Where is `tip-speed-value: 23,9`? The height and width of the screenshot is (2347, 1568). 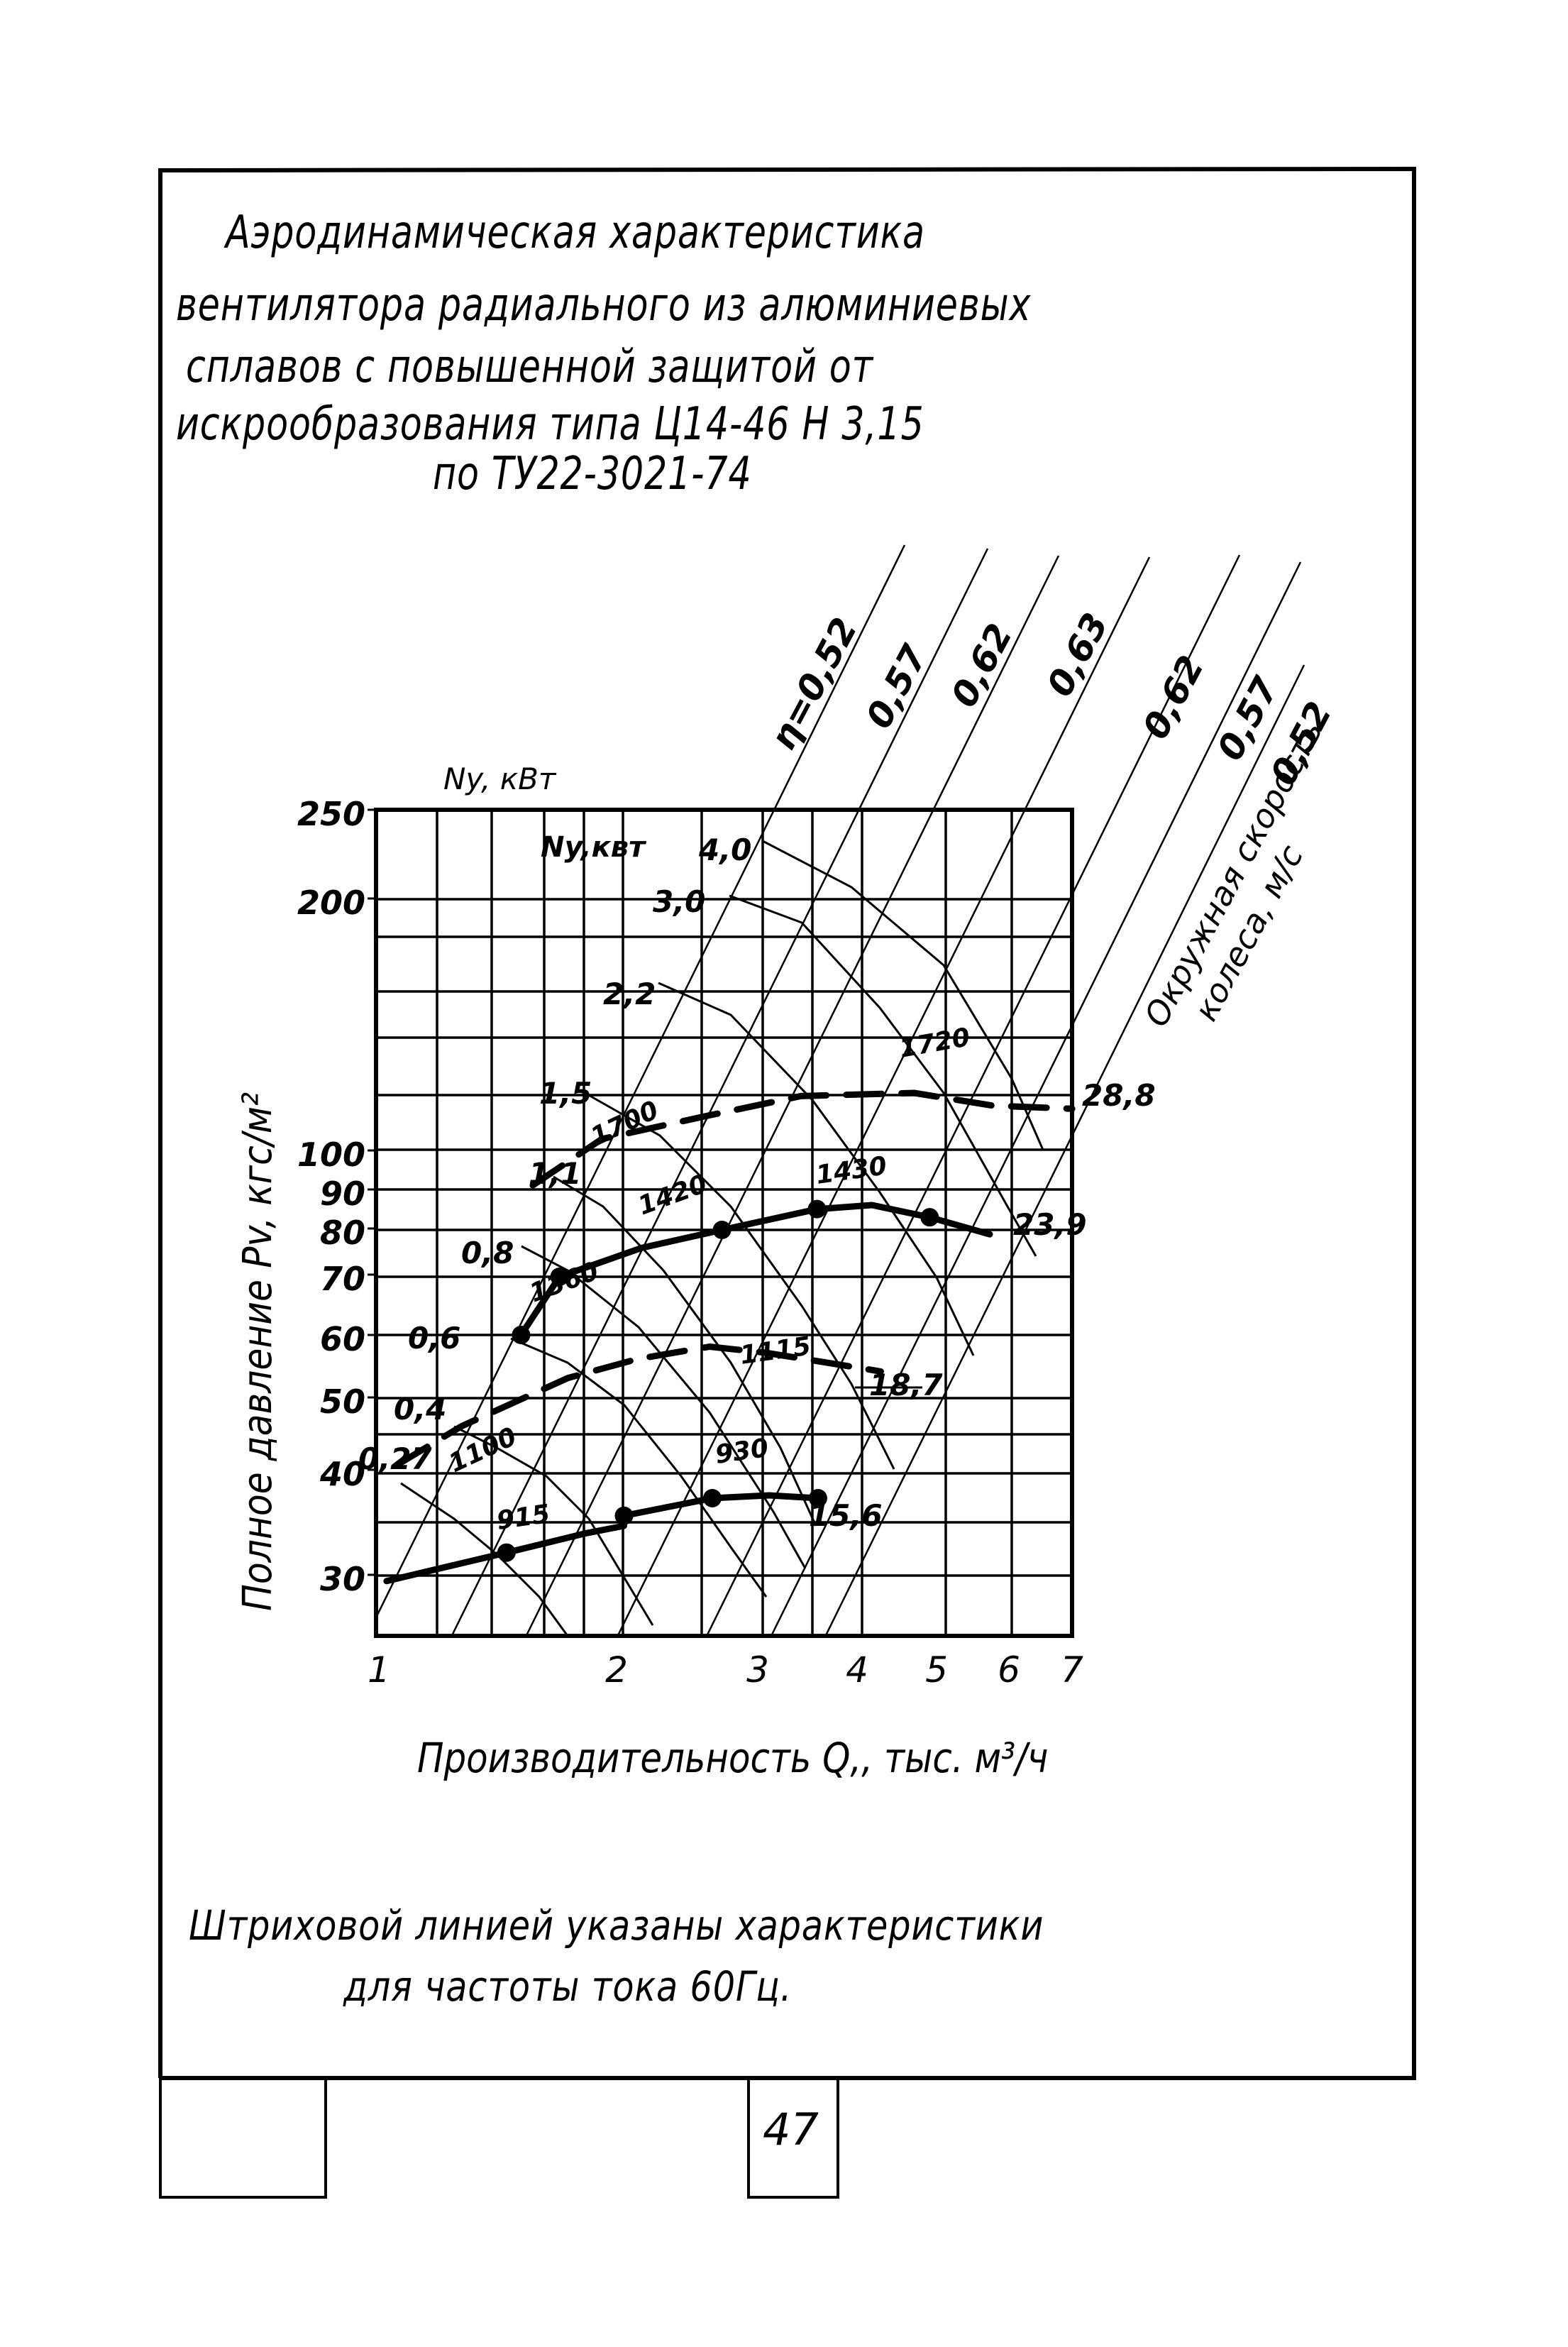 tip-speed-value: 23,9 is located at coordinates (1050, 1225).